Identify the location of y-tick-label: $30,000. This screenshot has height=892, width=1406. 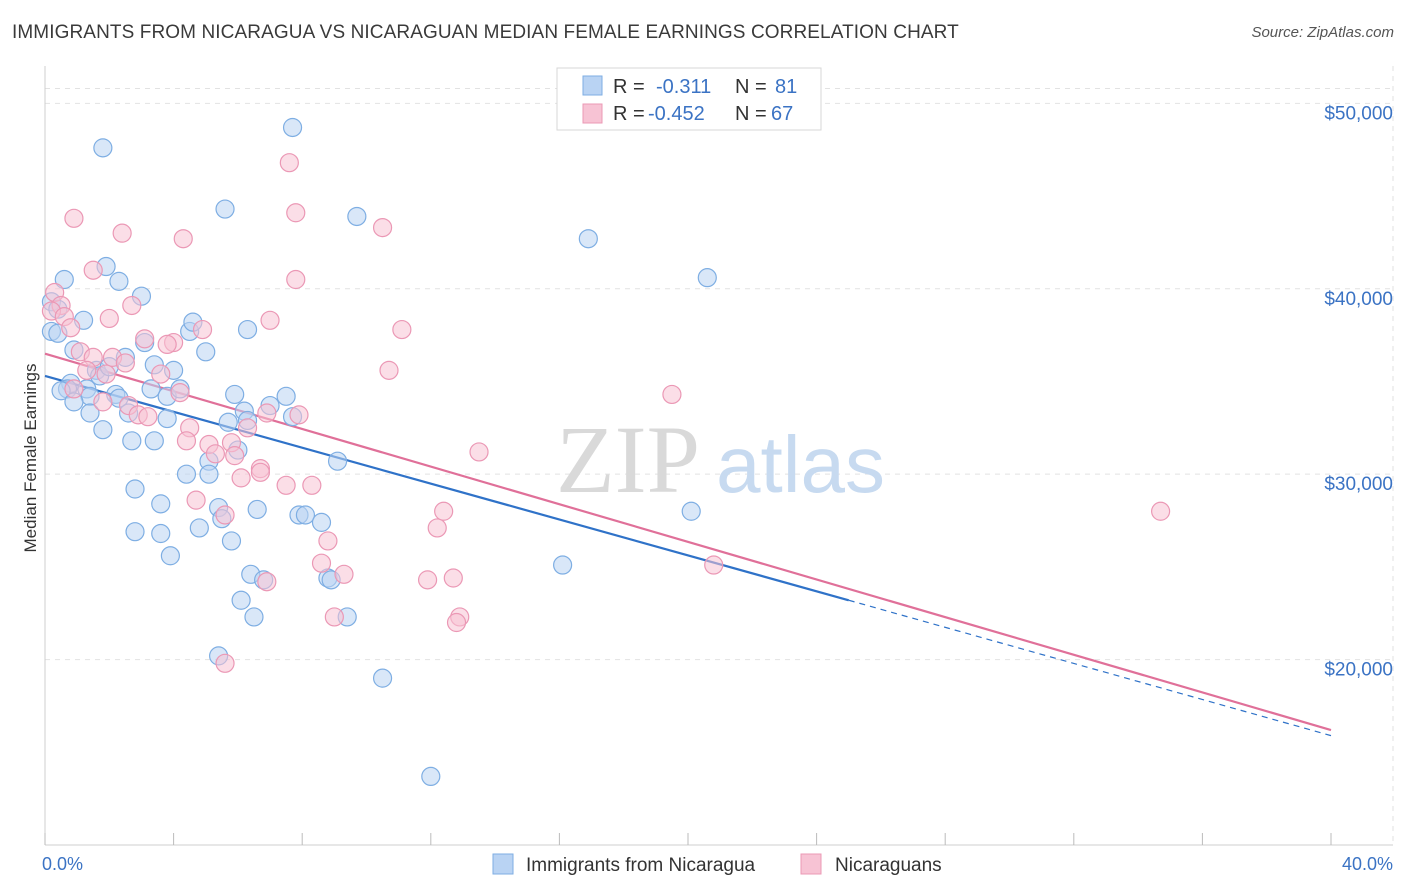
(1358, 484).